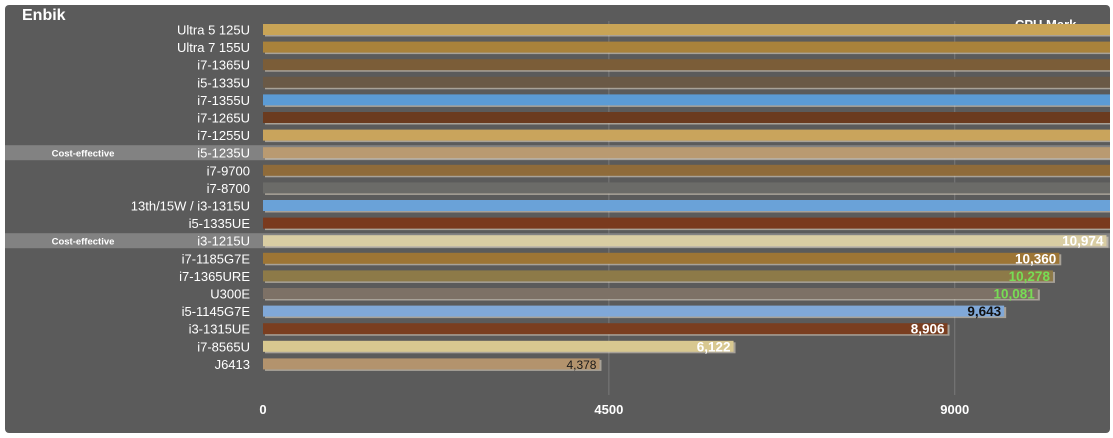 The width and height of the screenshot is (1113, 438). Describe the element at coordinates (223, 135) in the screenshot. I see `category-label: i7-1255U` at that location.